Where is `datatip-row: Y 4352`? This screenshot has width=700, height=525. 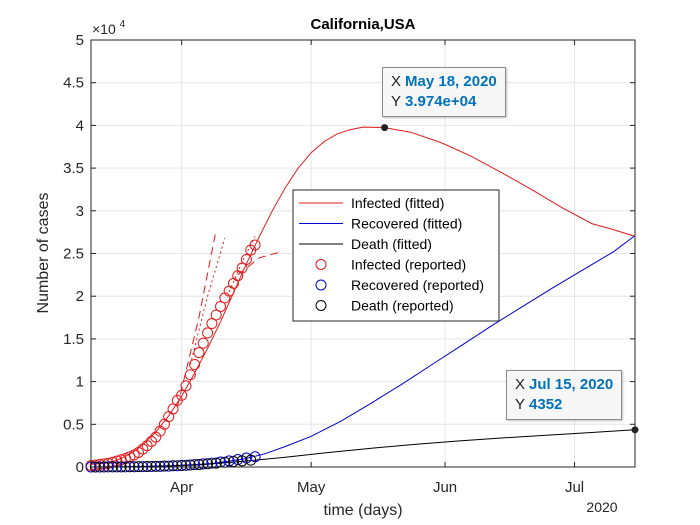
datatip-row: Y 4352 is located at coordinates (564, 405).